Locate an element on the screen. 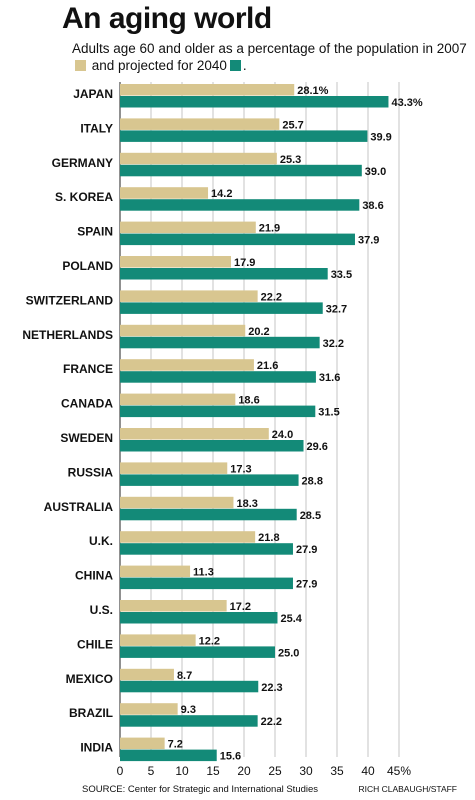  category-label: SWEDEN is located at coordinates (86, 438).